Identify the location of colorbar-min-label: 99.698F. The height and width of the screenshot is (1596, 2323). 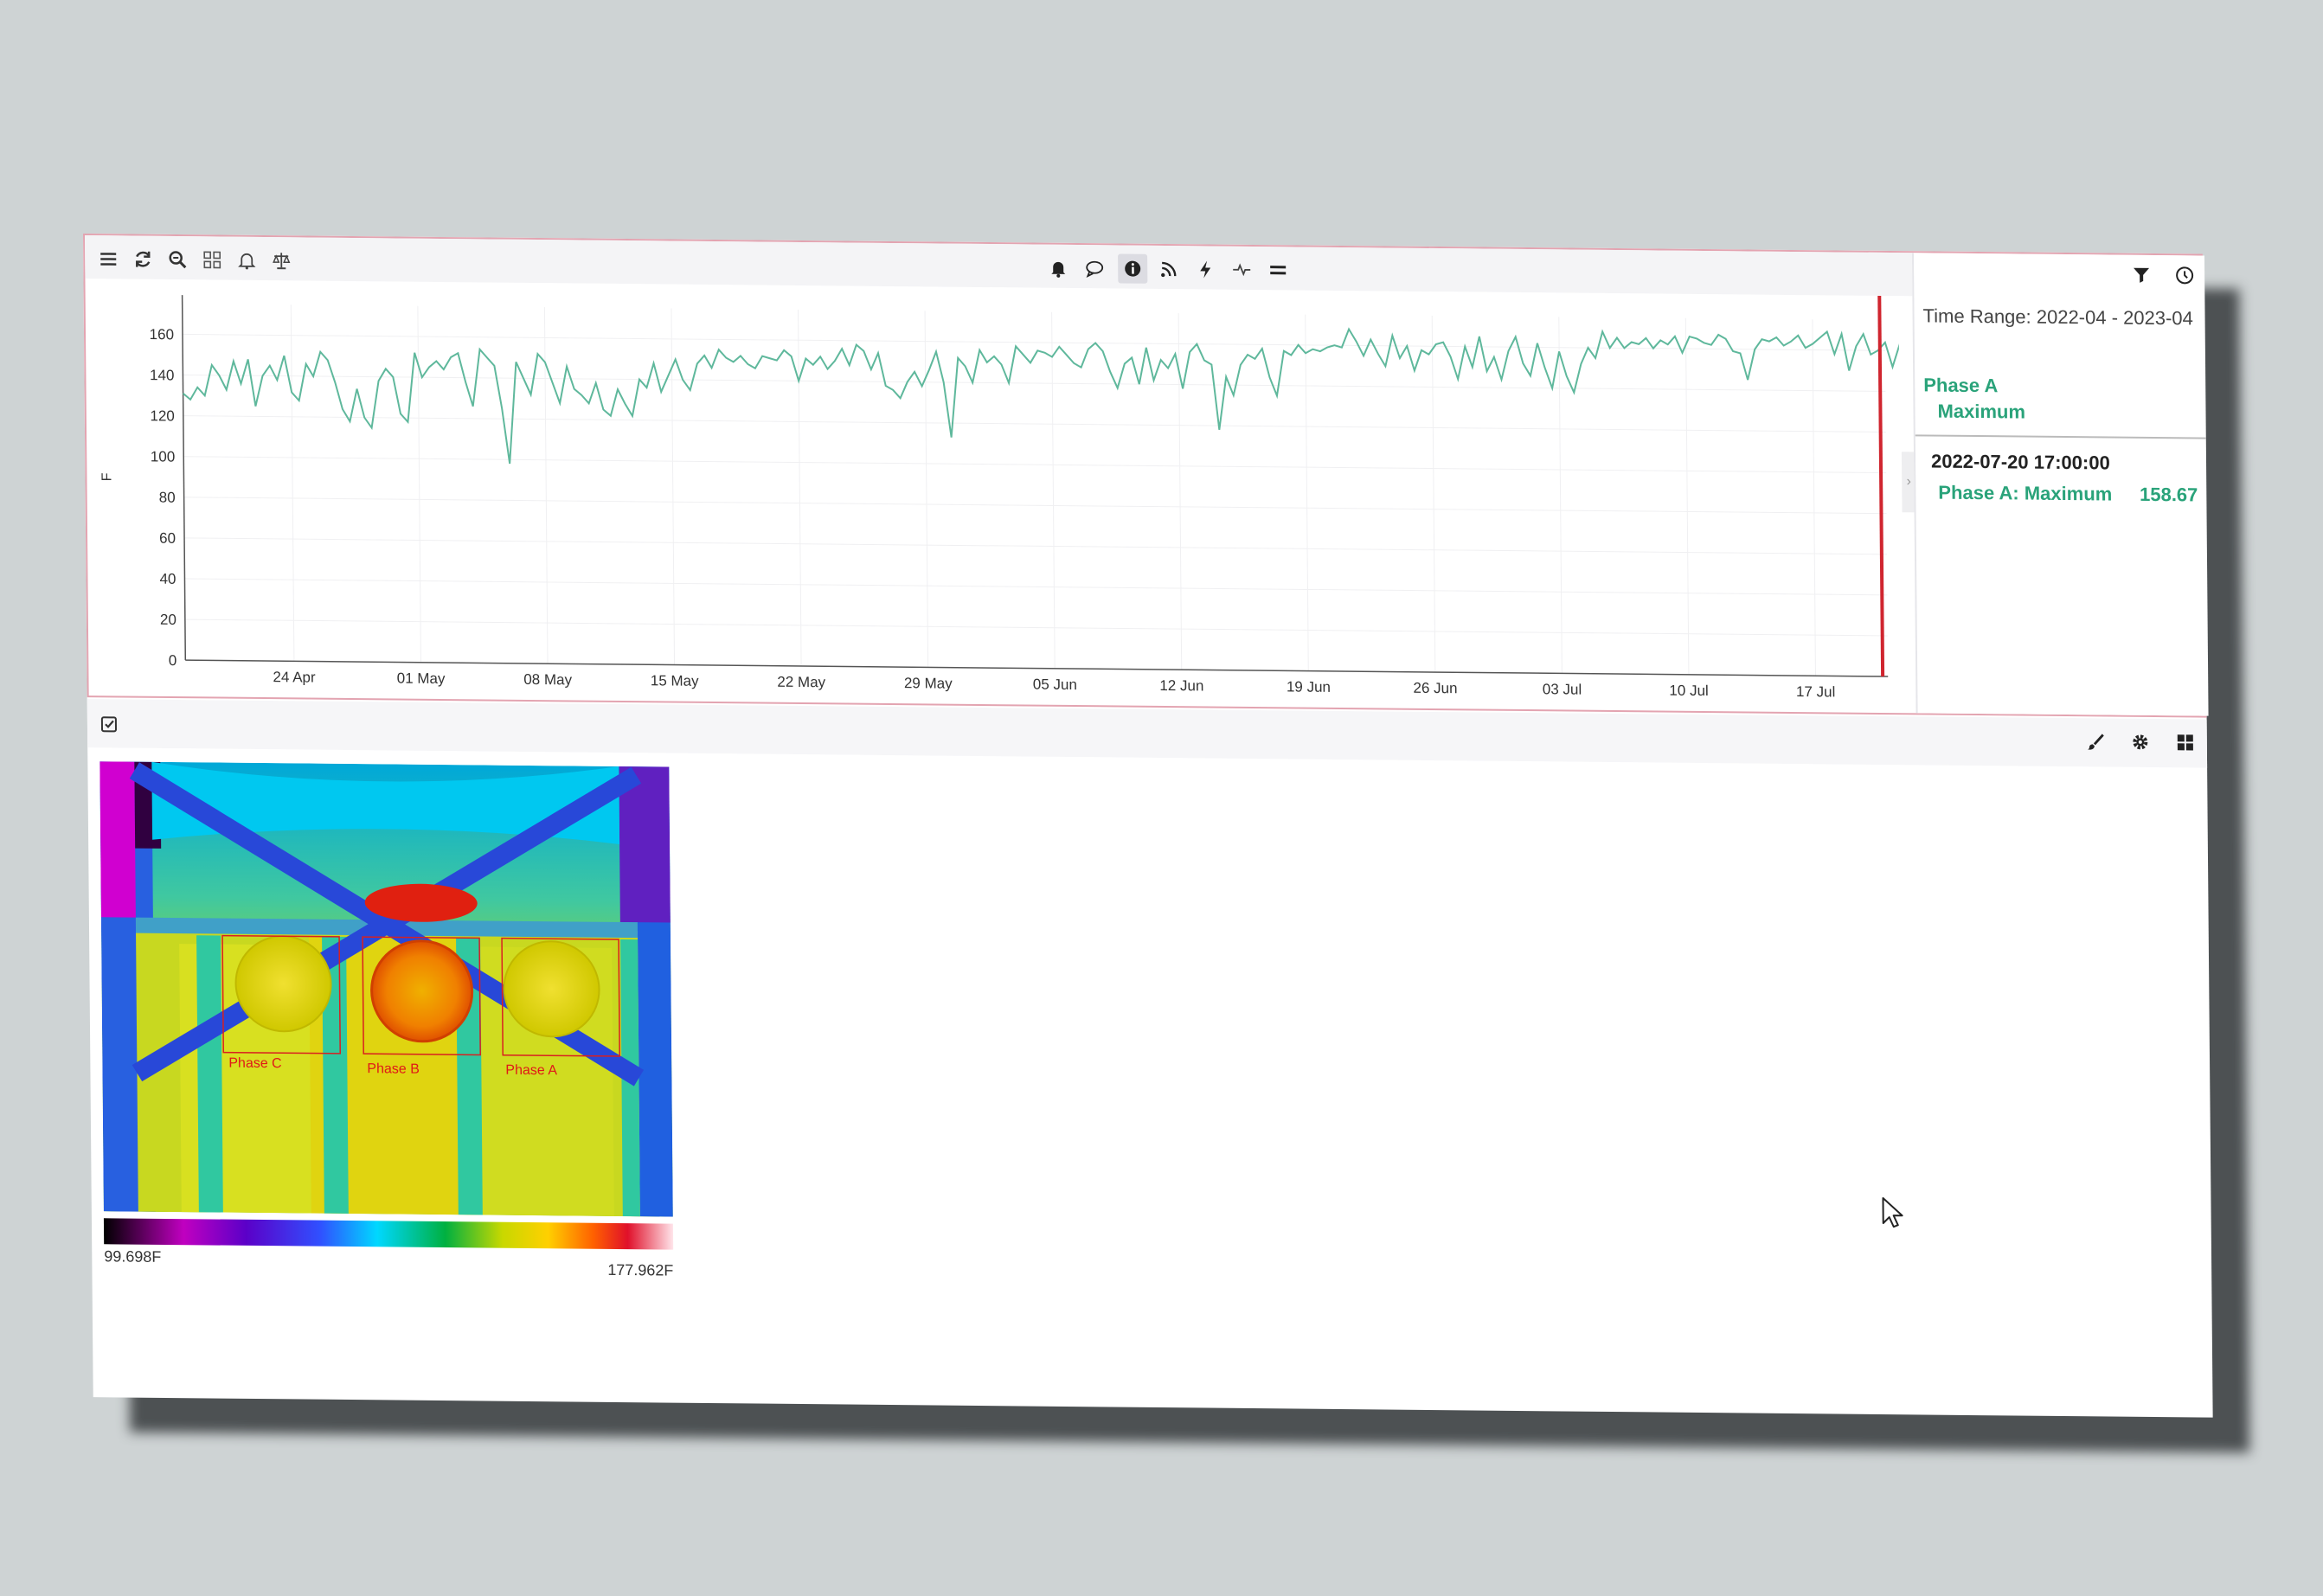
(133, 1256).